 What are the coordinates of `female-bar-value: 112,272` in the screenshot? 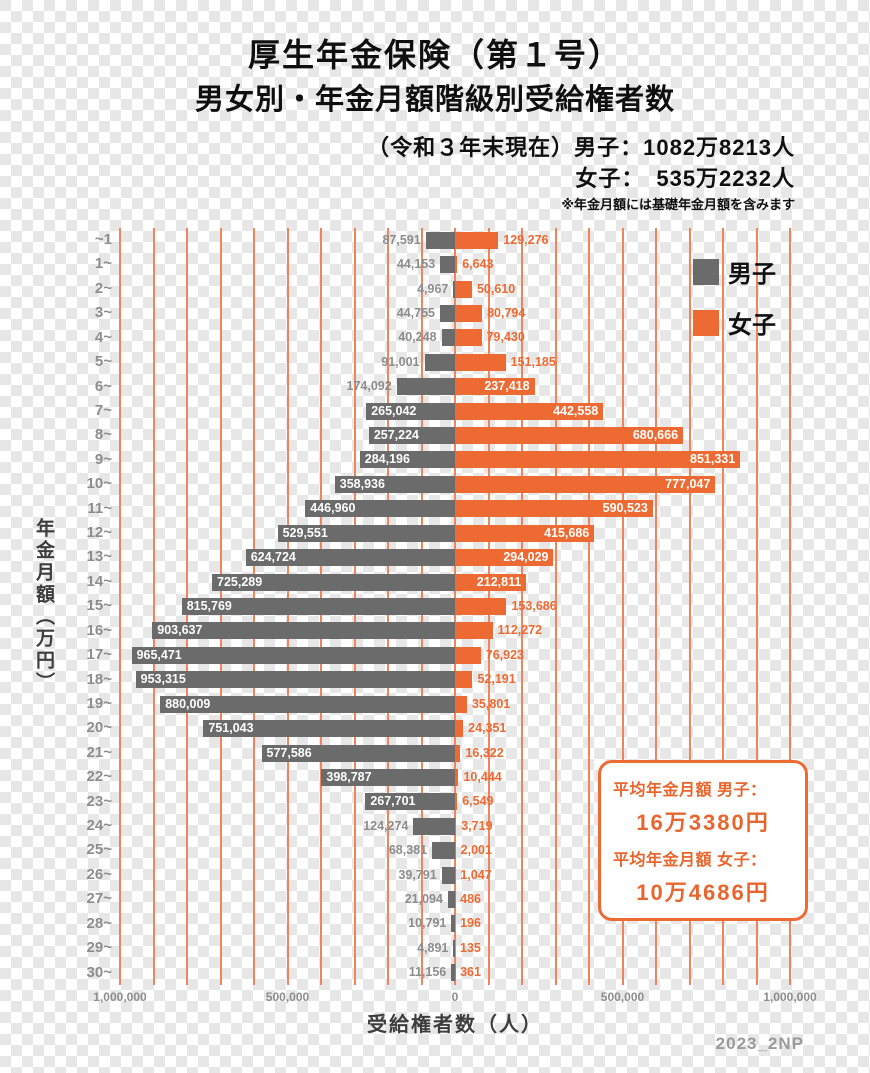 It's located at (520, 630).